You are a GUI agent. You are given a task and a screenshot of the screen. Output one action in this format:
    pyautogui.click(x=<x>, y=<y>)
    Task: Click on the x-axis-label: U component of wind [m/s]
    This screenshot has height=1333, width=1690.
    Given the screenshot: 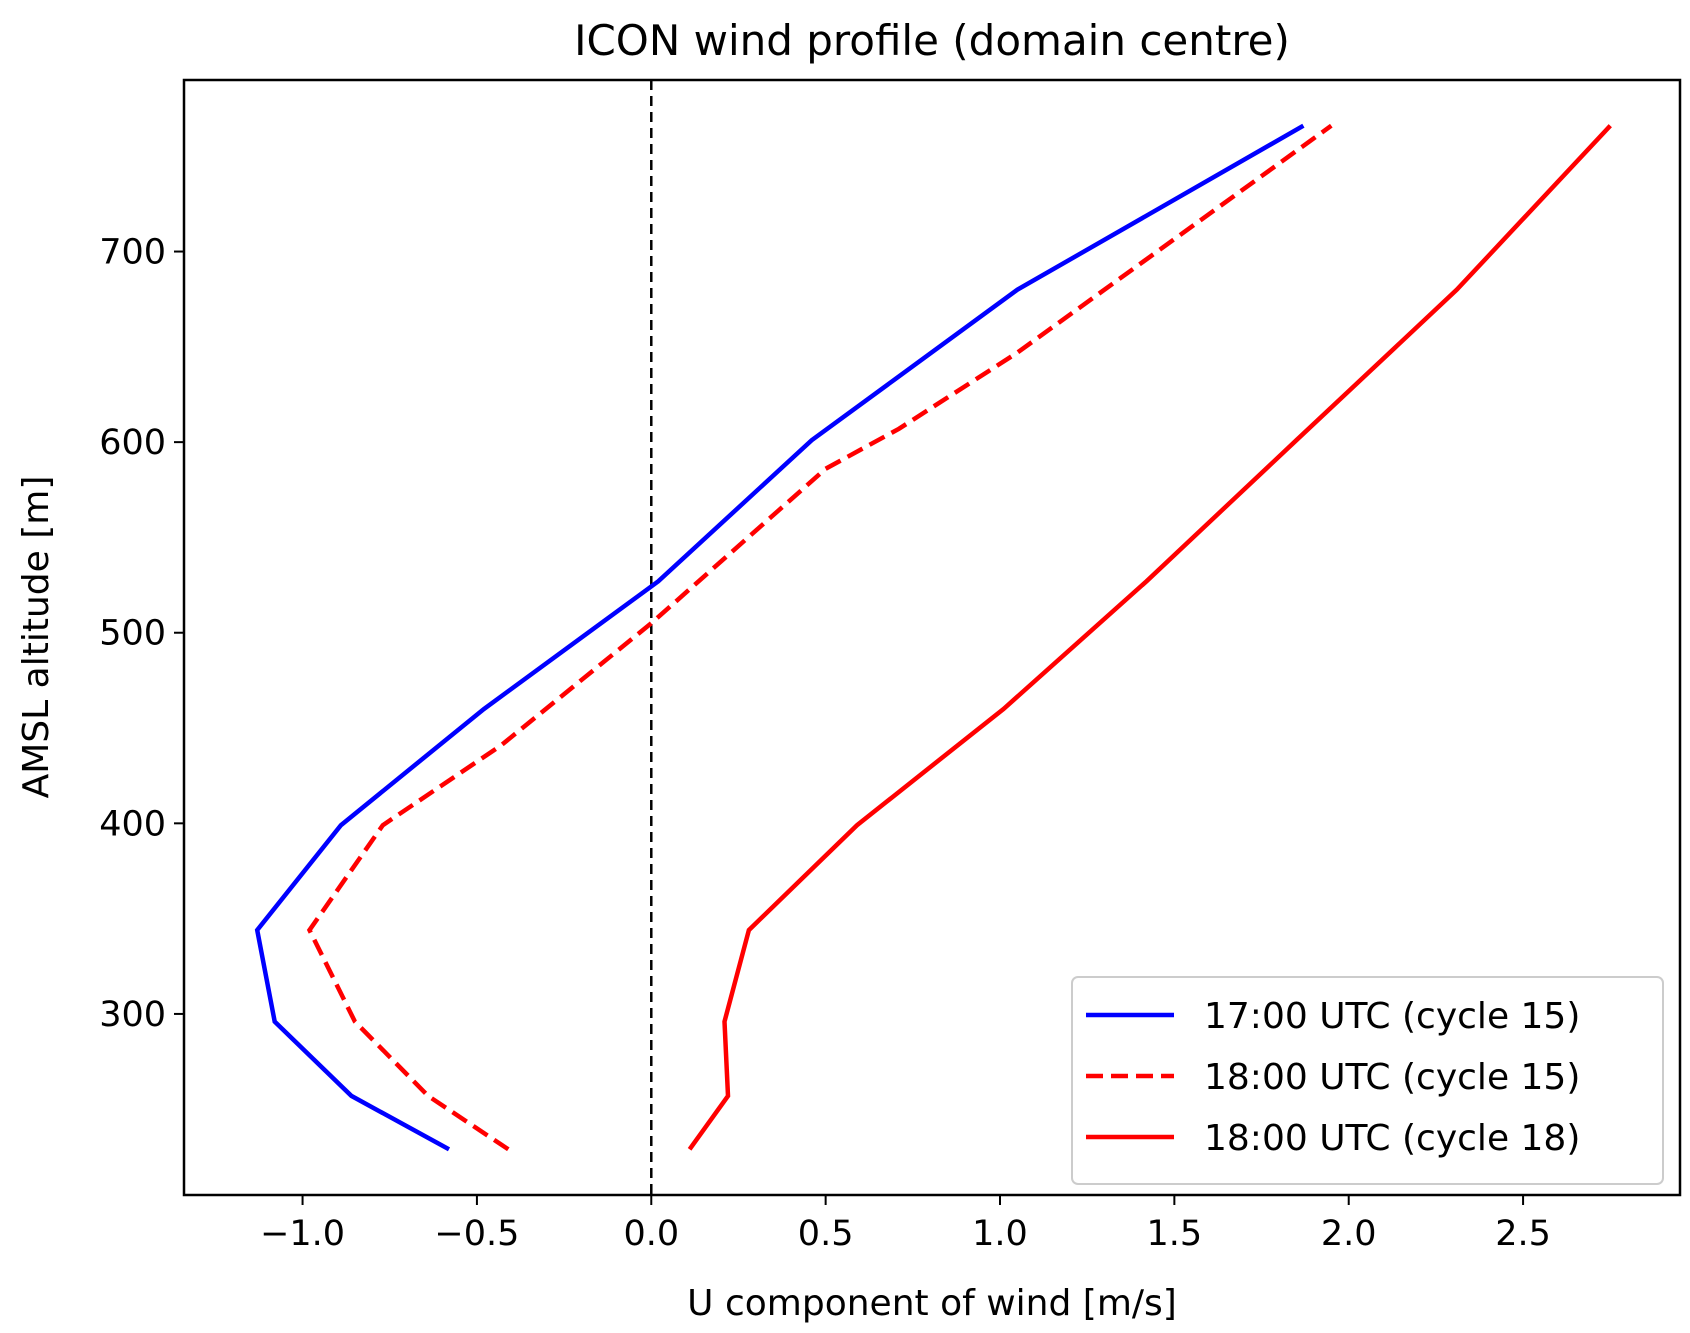 What is the action you would take?
    pyautogui.click(x=932, y=1303)
    